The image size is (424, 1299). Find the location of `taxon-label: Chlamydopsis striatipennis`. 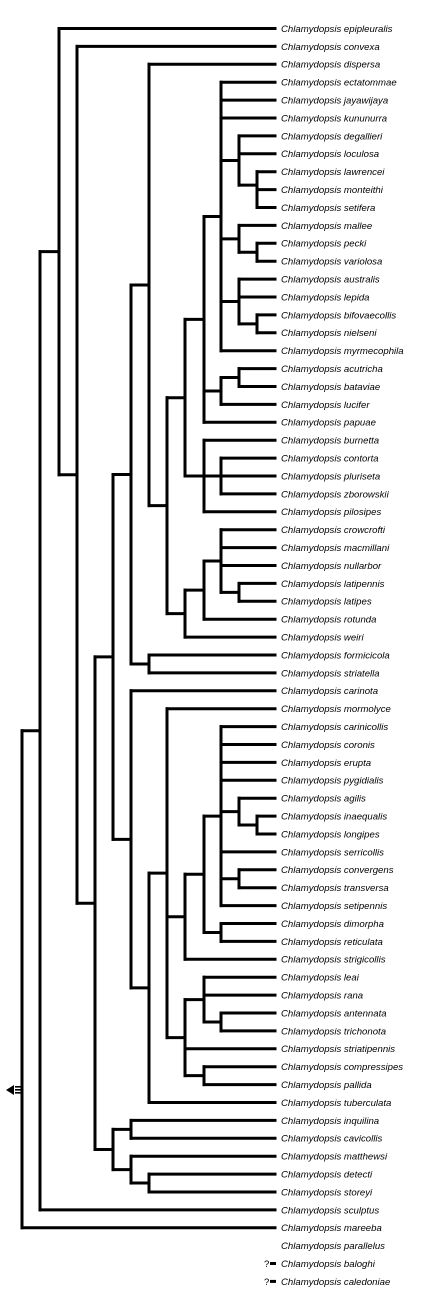

taxon-label: Chlamydopsis striatipennis is located at coordinates (338, 1049).